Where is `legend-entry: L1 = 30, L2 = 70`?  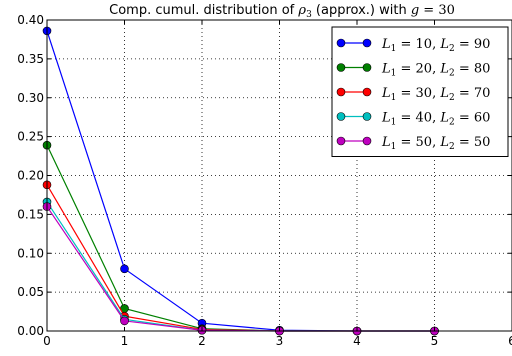
legend-entry: L1 = 30, L2 = 70 is located at coordinates (413, 94).